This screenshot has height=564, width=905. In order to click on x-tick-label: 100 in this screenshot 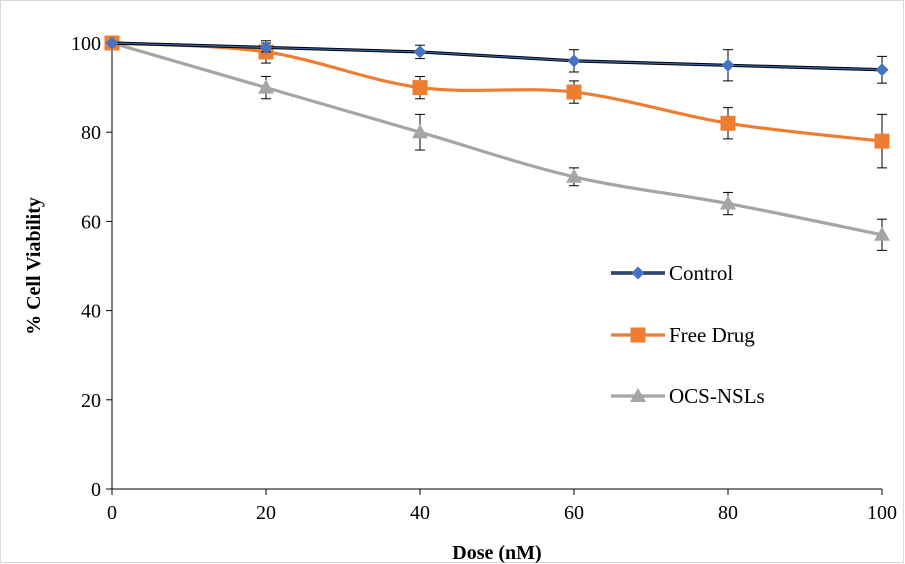, I will do `click(882, 513)`.